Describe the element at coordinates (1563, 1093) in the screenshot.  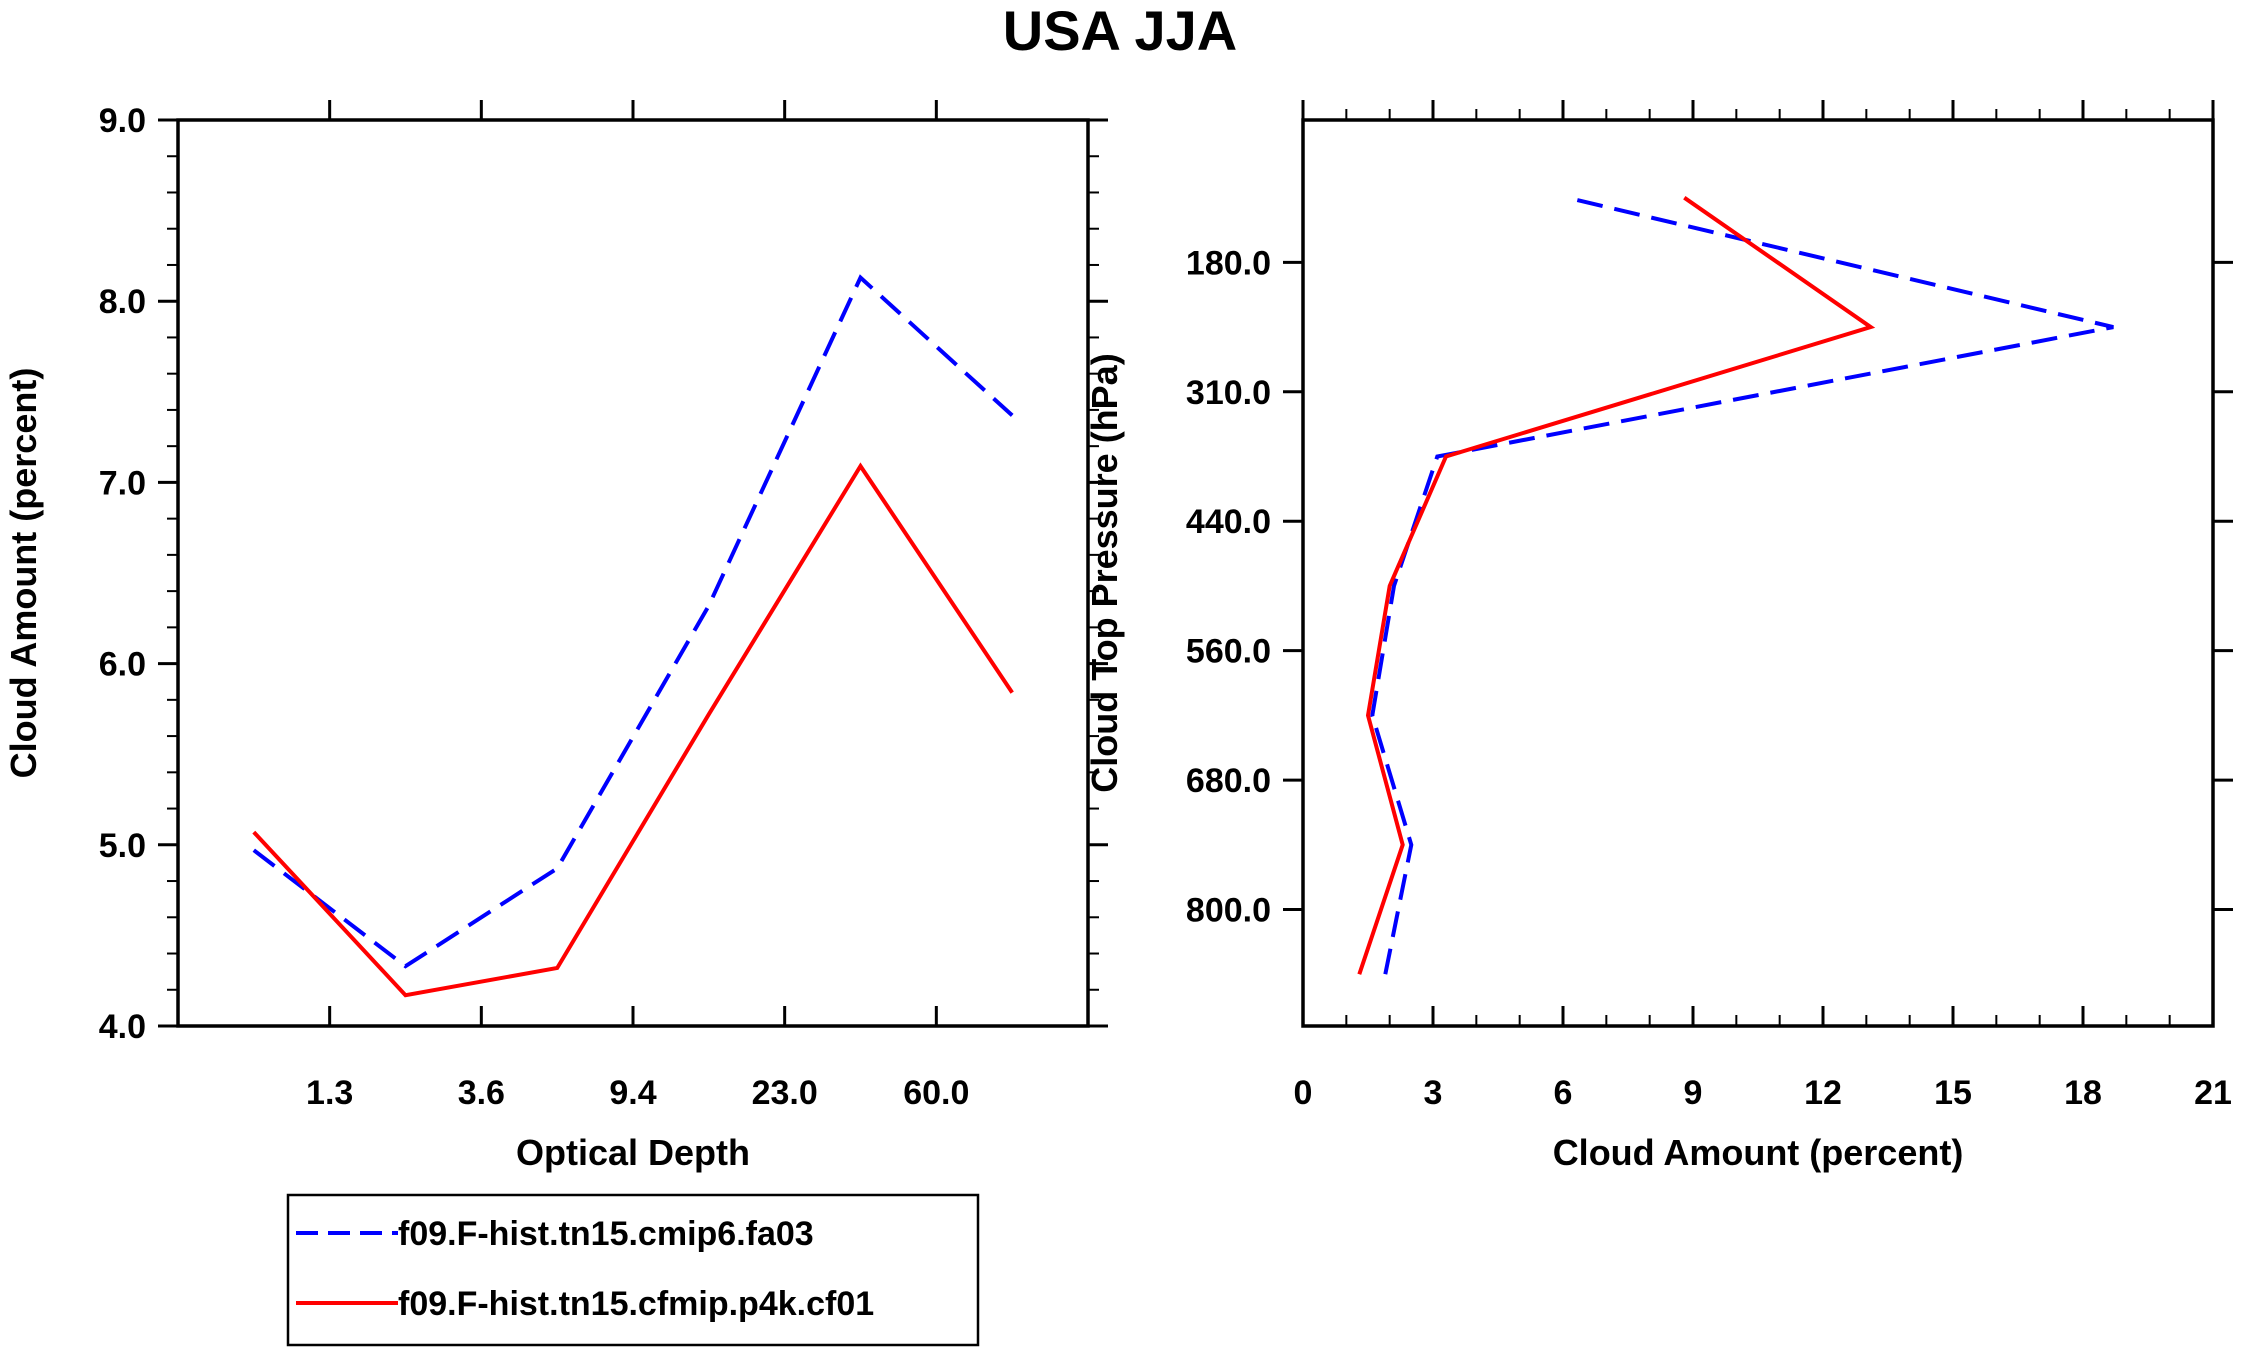
I see `right-x-tick-label: 6` at that location.